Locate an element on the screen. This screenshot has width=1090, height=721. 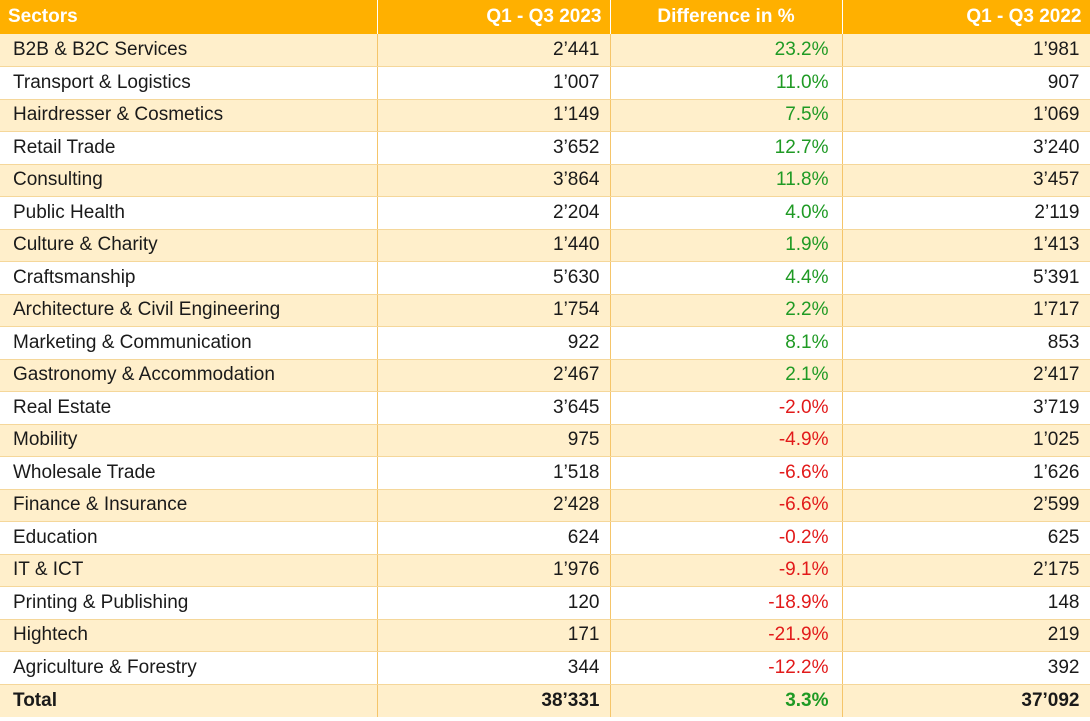
value-2022-cell: 37’092 is located at coordinates (966, 700).